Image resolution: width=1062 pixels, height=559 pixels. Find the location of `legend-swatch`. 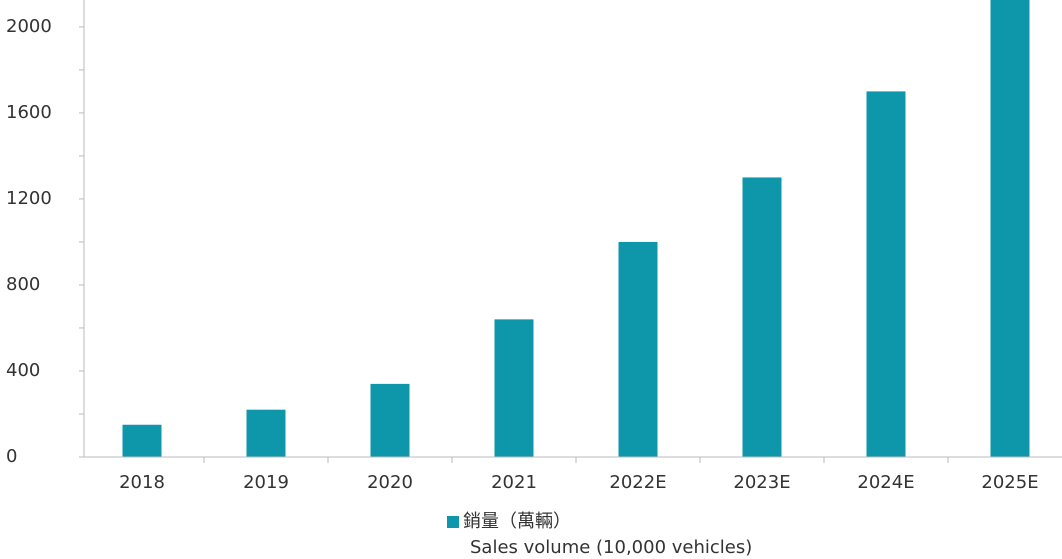

legend-swatch is located at coordinates (453, 522).